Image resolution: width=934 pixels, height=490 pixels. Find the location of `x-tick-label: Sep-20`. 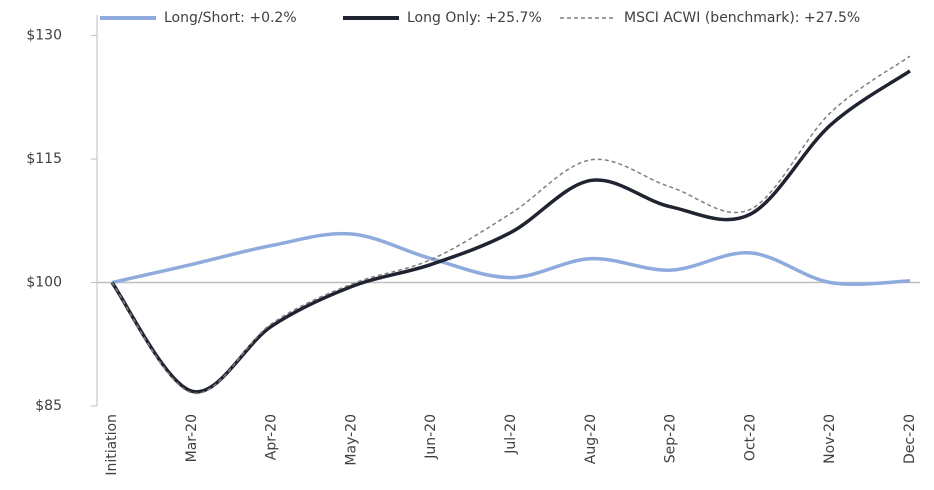

x-tick-label: Sep-20 is located at coordinates (671, 438).